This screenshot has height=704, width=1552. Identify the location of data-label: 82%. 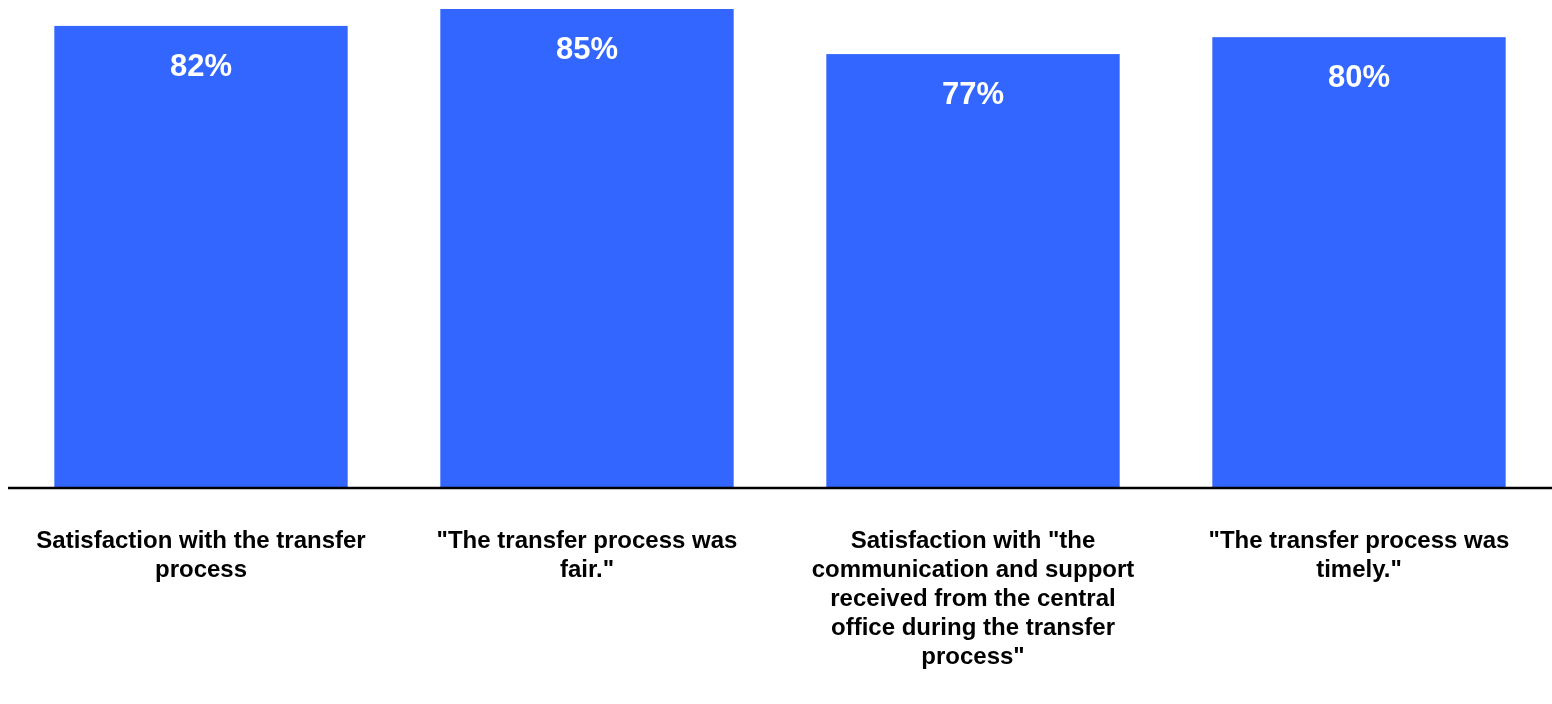
(201, 65).